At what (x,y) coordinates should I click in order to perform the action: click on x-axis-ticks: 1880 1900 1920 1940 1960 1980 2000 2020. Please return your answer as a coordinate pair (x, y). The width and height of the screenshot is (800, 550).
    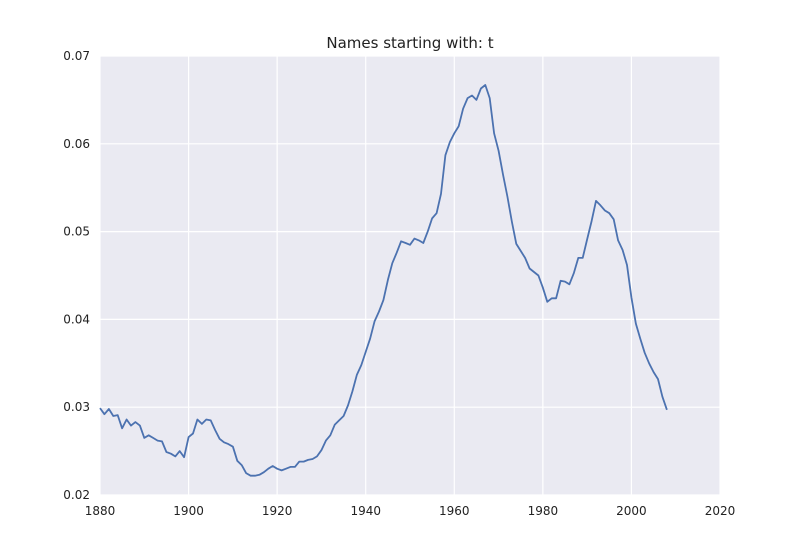
    Looking at the image, I should click on (410, 511).